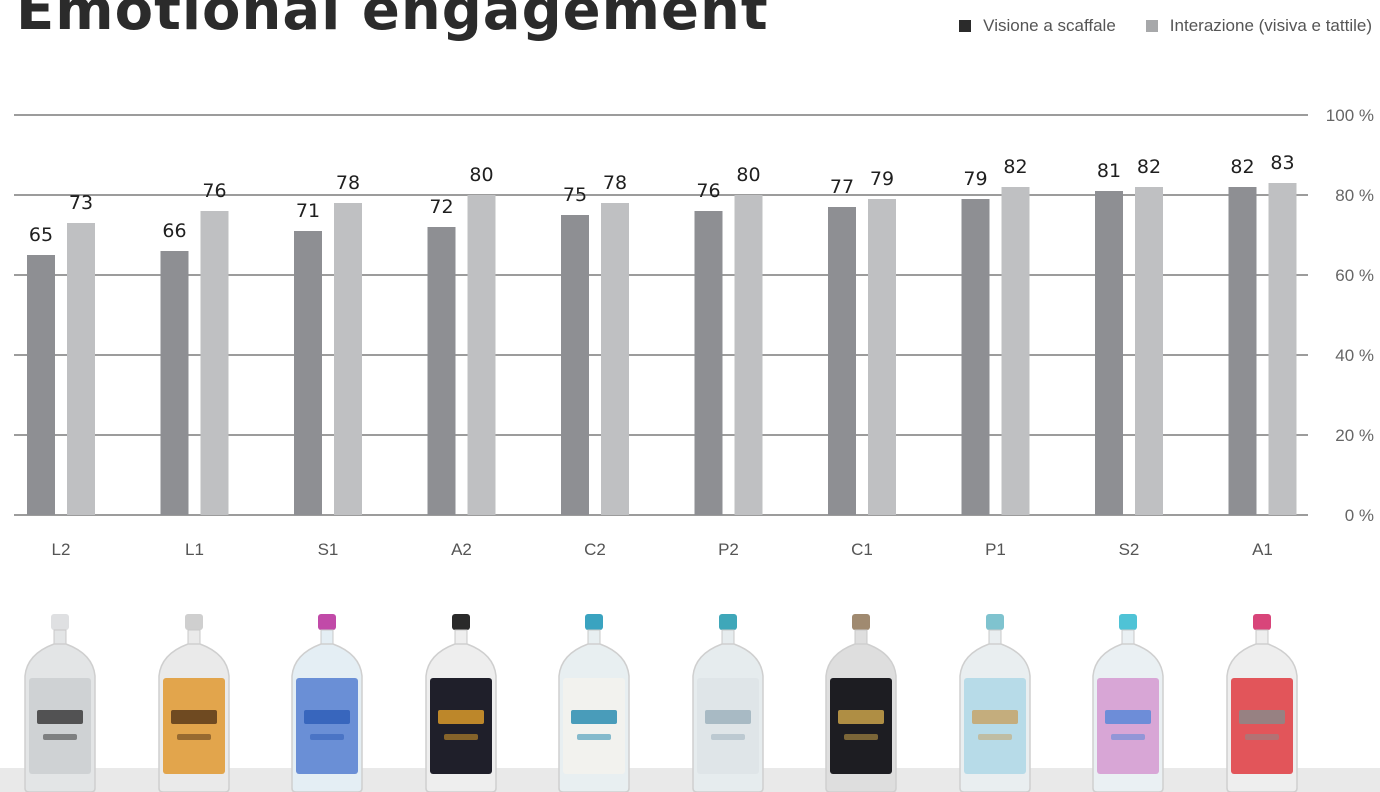 The height and width of the screenshot is (792, 1380). I want to click on bottle-p2, so click(728, 696).